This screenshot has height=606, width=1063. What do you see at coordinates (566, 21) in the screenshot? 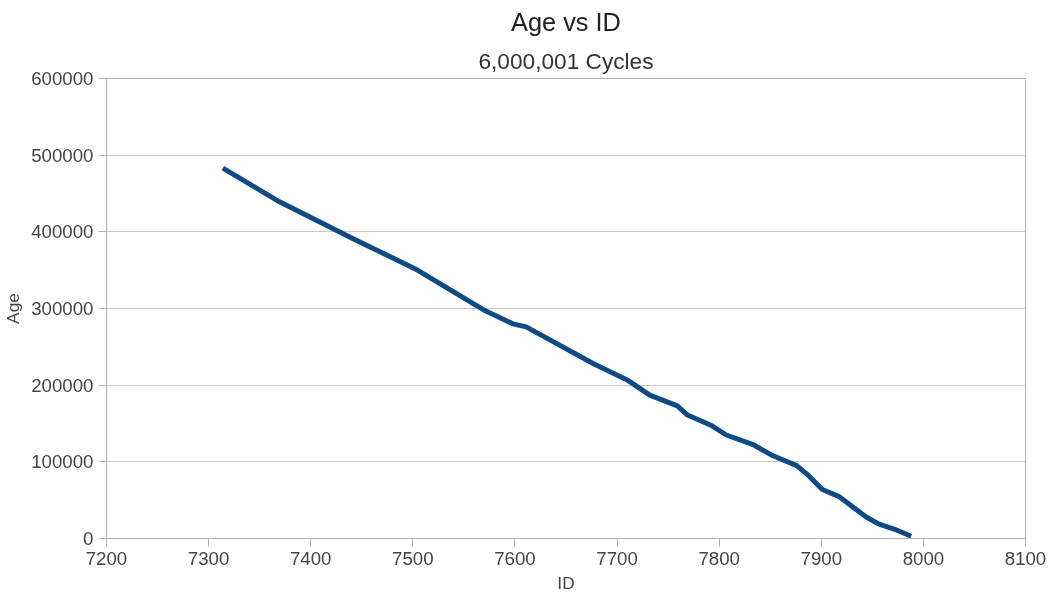
I see `chart-title: Age vs ID` at bounding box center [566, 21].